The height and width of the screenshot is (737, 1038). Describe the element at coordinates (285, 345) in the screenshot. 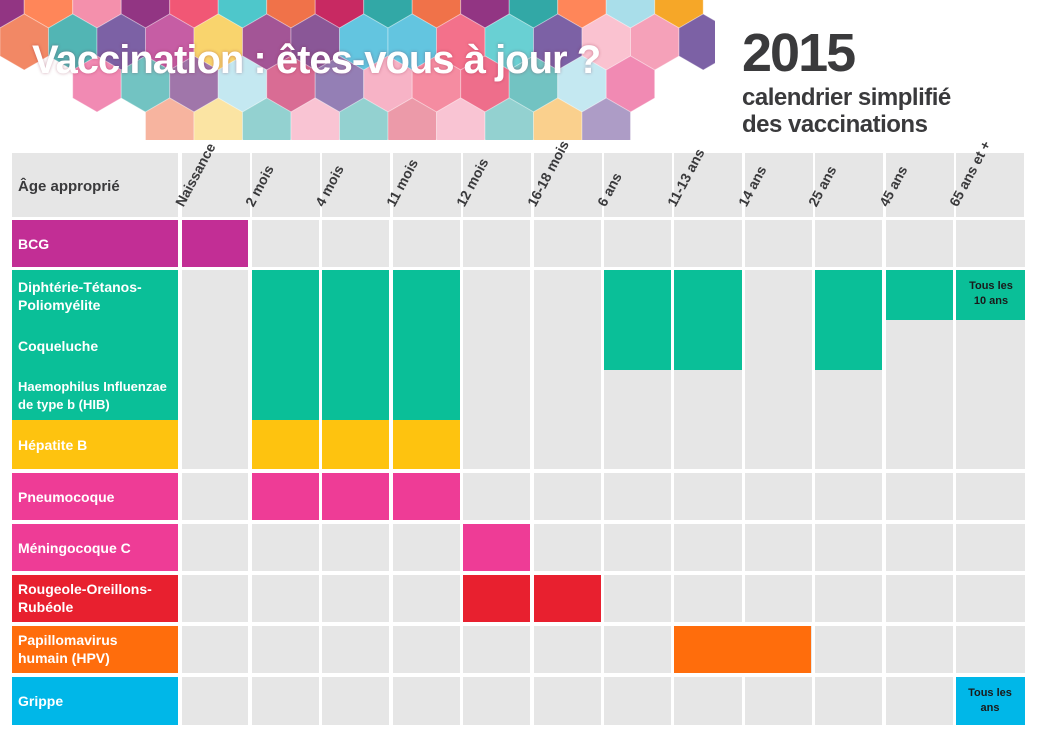

I see `schedule-dtp-2-mois` at that location.